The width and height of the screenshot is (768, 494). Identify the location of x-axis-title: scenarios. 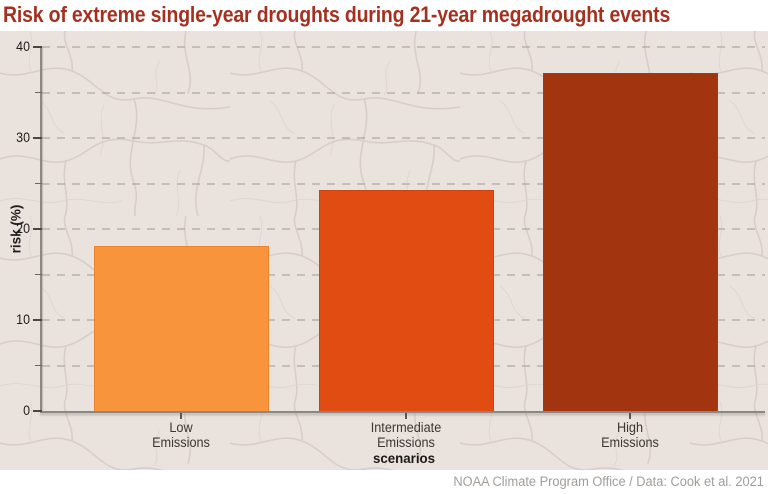
(404, 458).